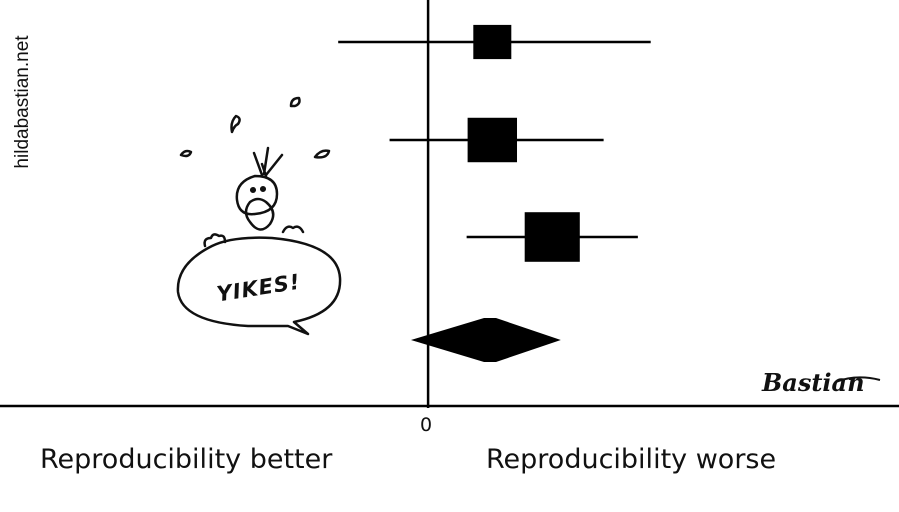 The width and height of the screenshot is (899, 512). Describe the element at coordinates (813, 382) in the screenshot. I see `artist-signature: Bastian` at that location.